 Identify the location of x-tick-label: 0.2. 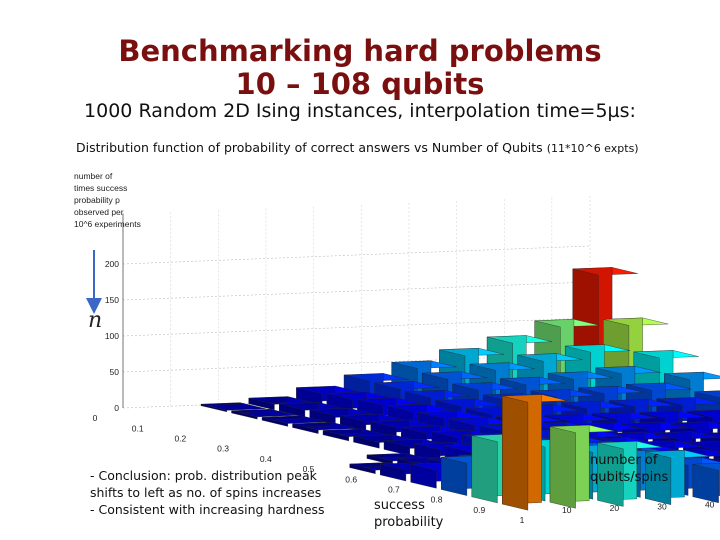
(180, 438).